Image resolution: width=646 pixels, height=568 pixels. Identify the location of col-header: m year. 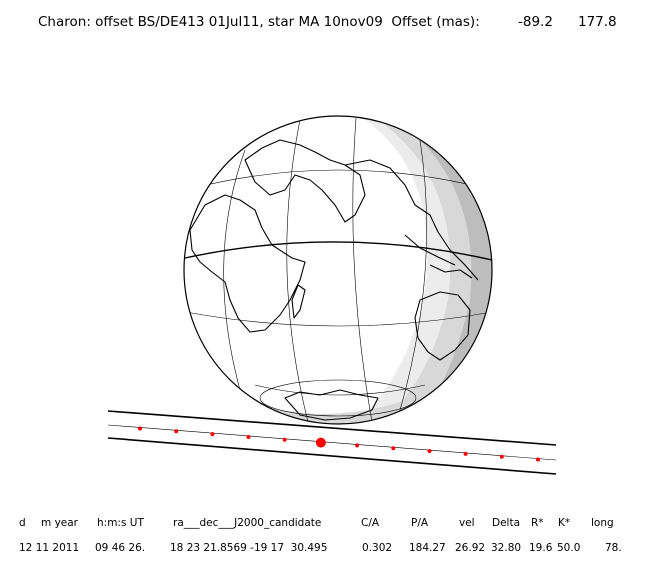
(59, 523).